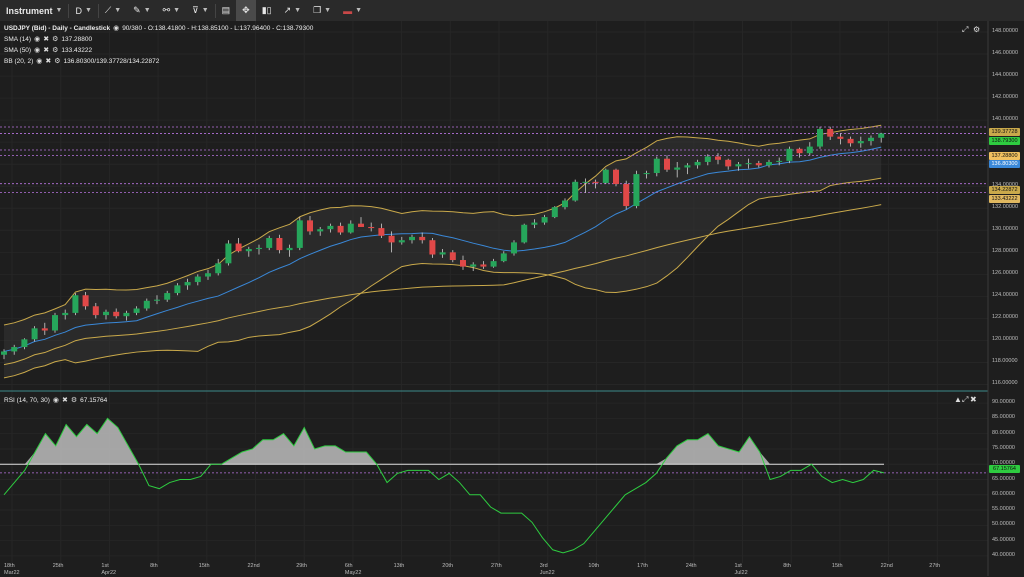 This screenshot has width=1024, height=577. What do you see at coordinates (1003, 417) in the screenshot?
I see `rsi-axis-label: 85.00000` at bounding box center [1003, 417].